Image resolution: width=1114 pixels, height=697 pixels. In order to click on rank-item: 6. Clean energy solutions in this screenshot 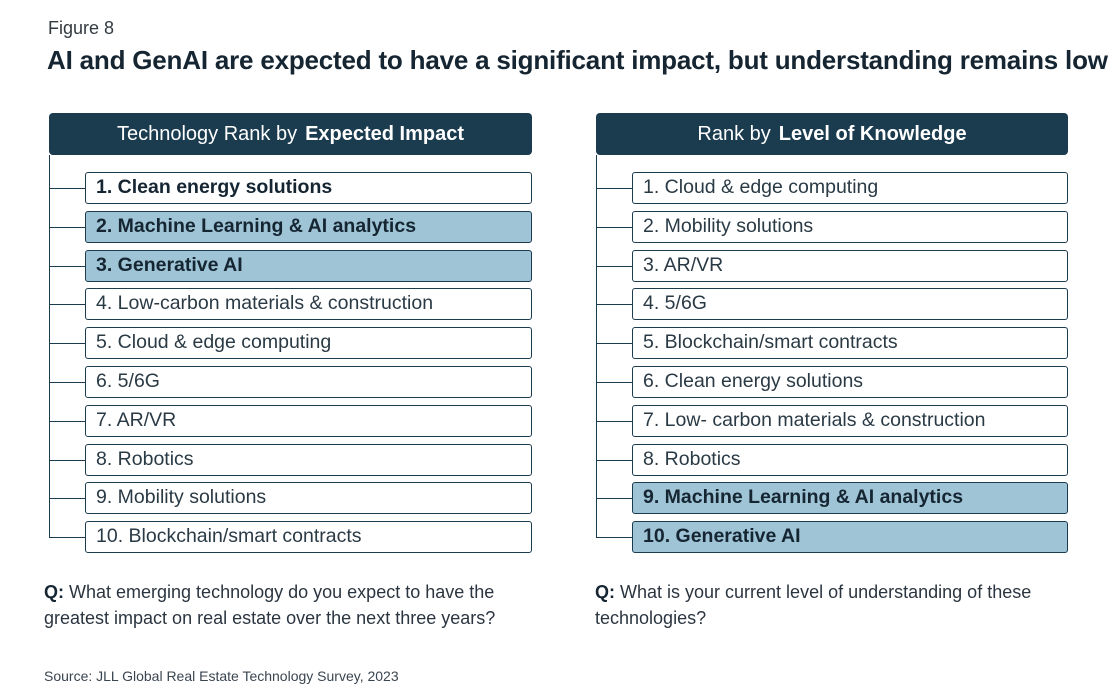, I will do `click(850, 382)`.